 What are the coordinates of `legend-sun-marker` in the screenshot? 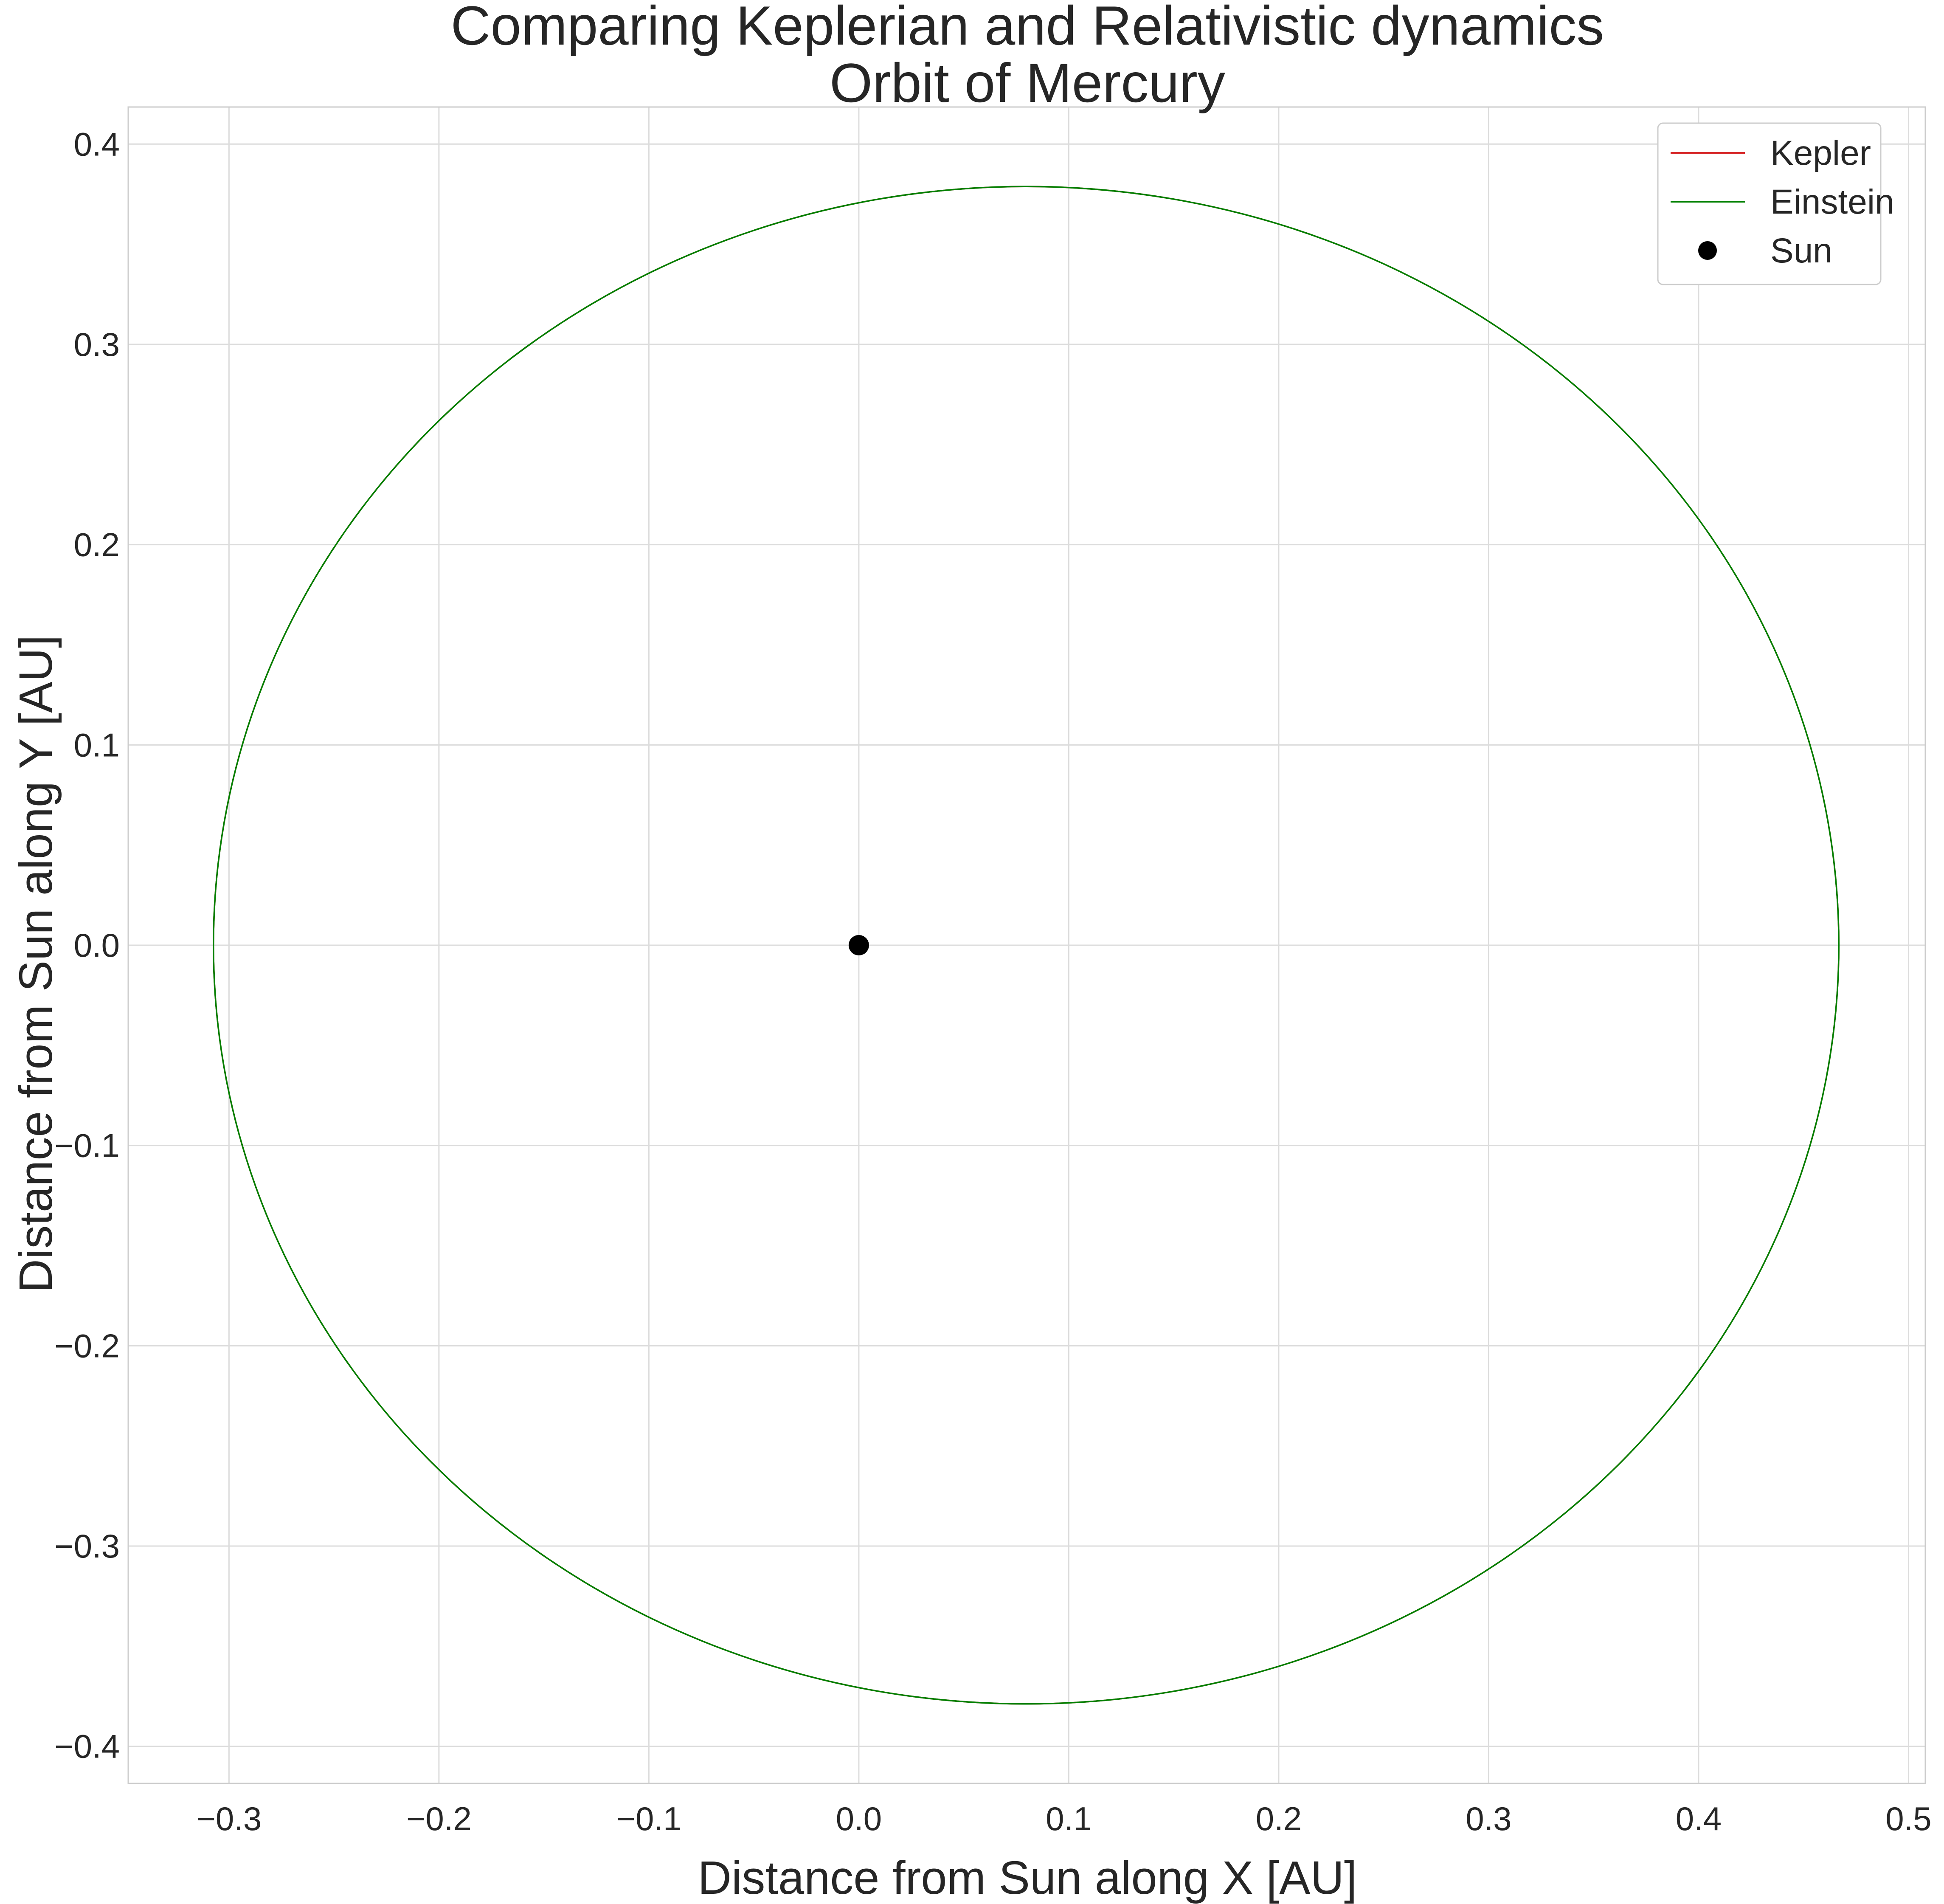 It's located at (1707, 251).